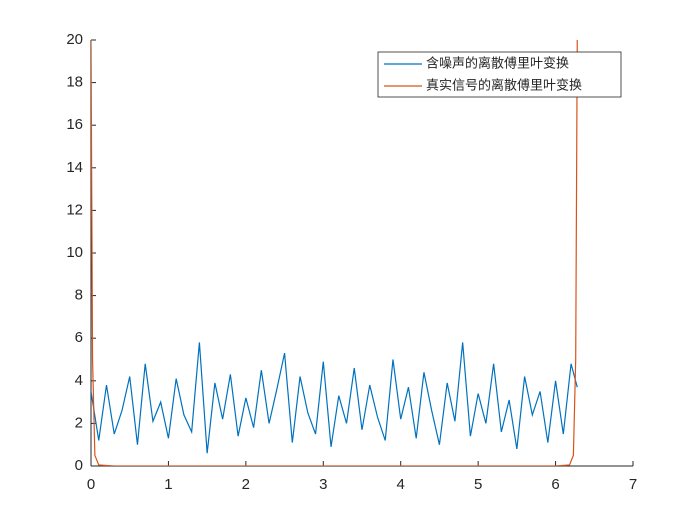  I want to click on x-tick-label: 4, so click(401, 484).